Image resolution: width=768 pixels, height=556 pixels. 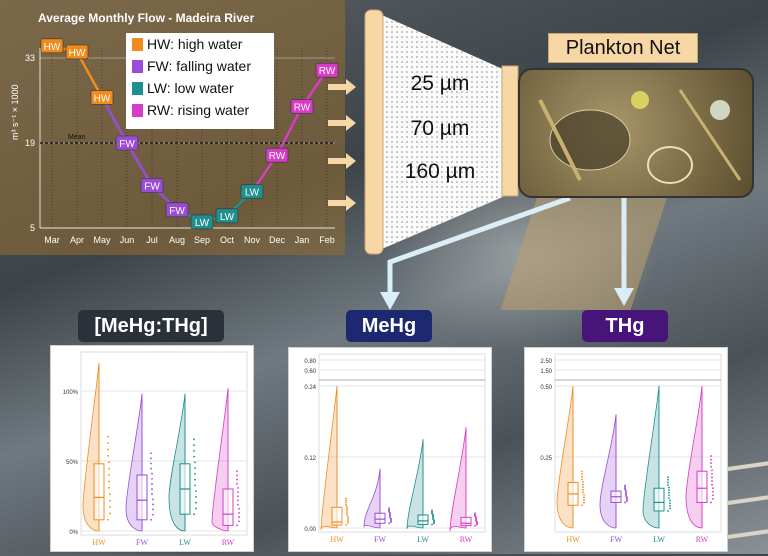 I want to click on panel-tick-label: 0%, so click(x=73, y=533).